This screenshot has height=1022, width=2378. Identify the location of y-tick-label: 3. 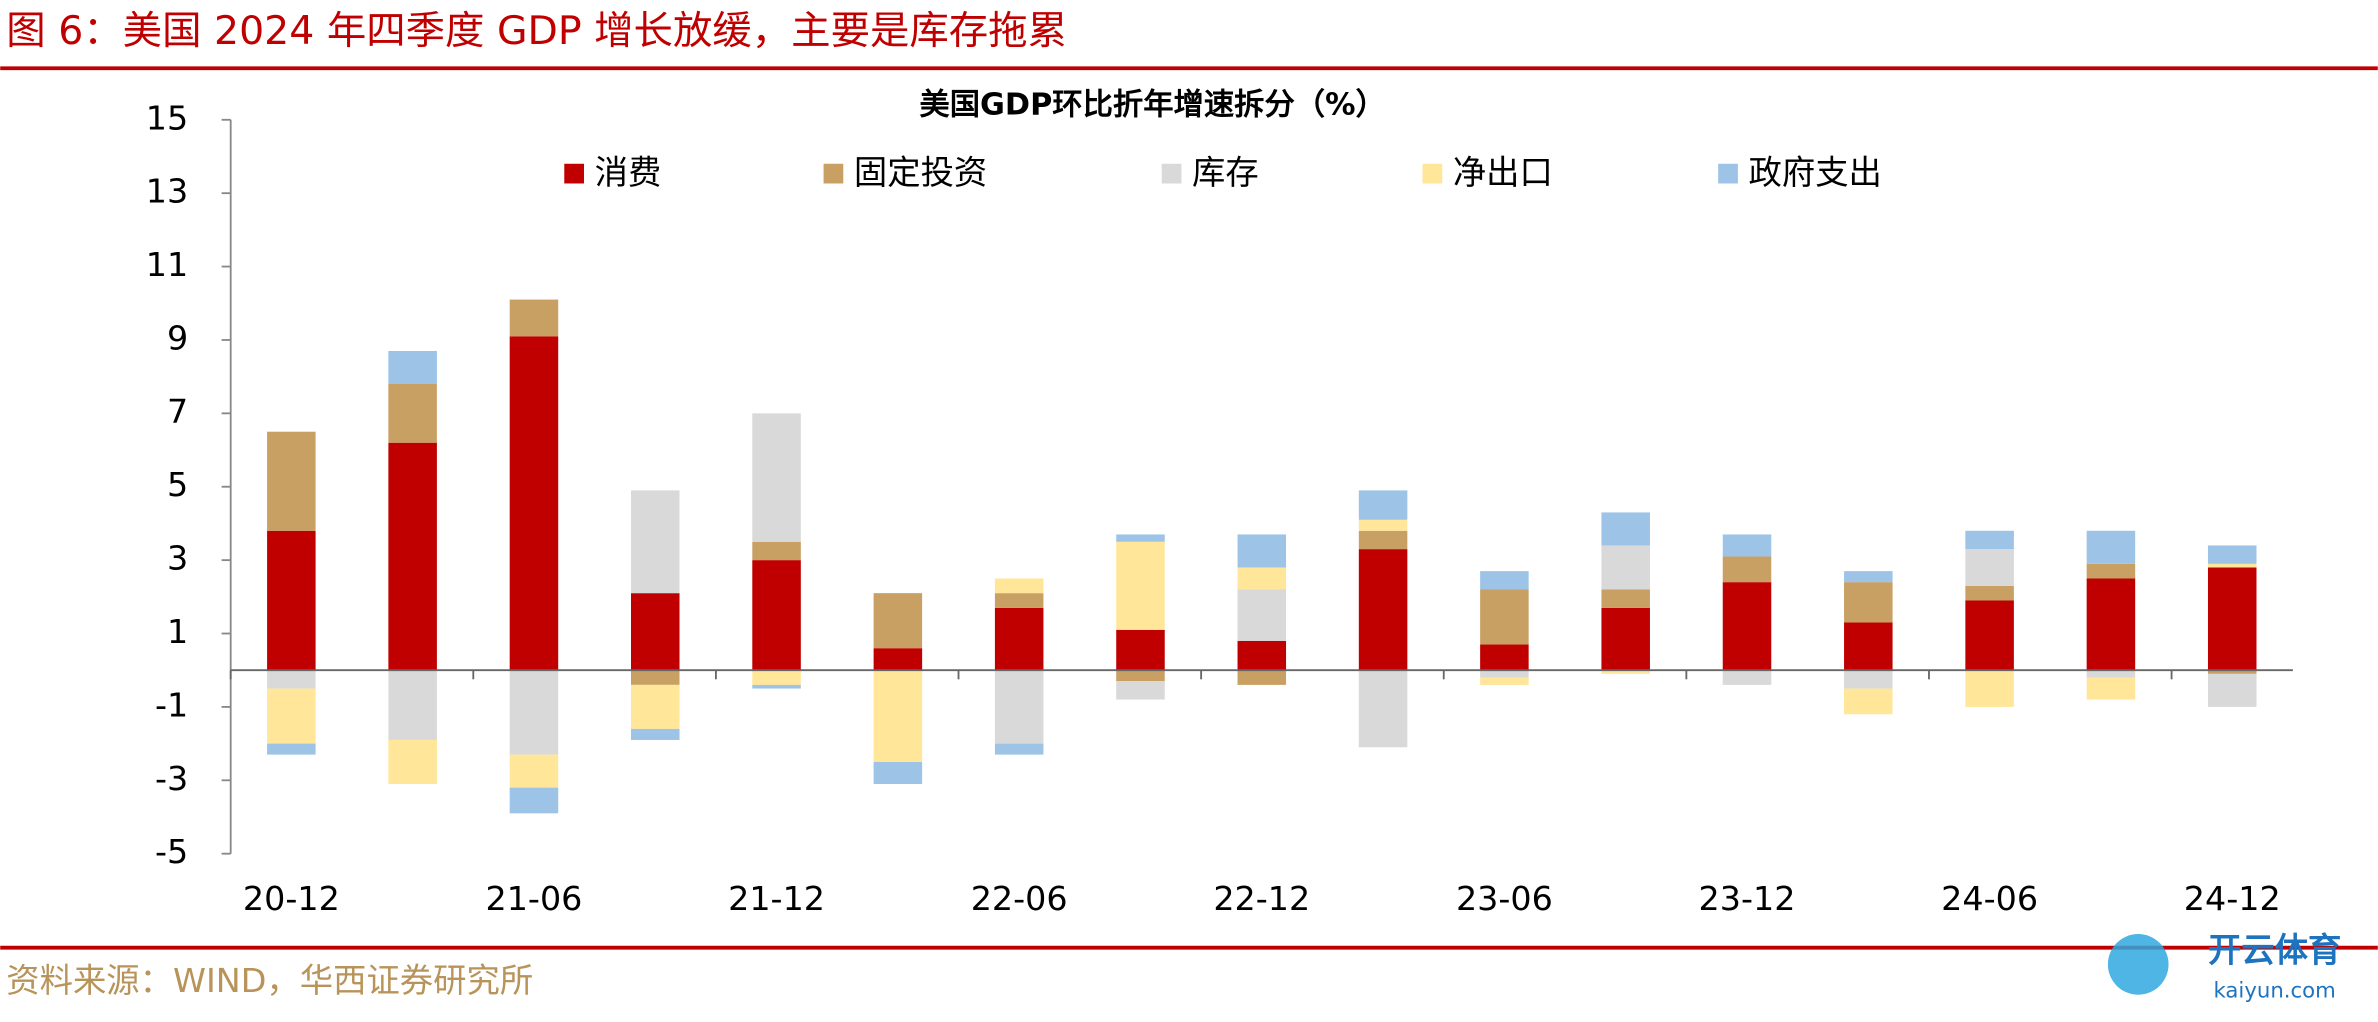
(177, 558).